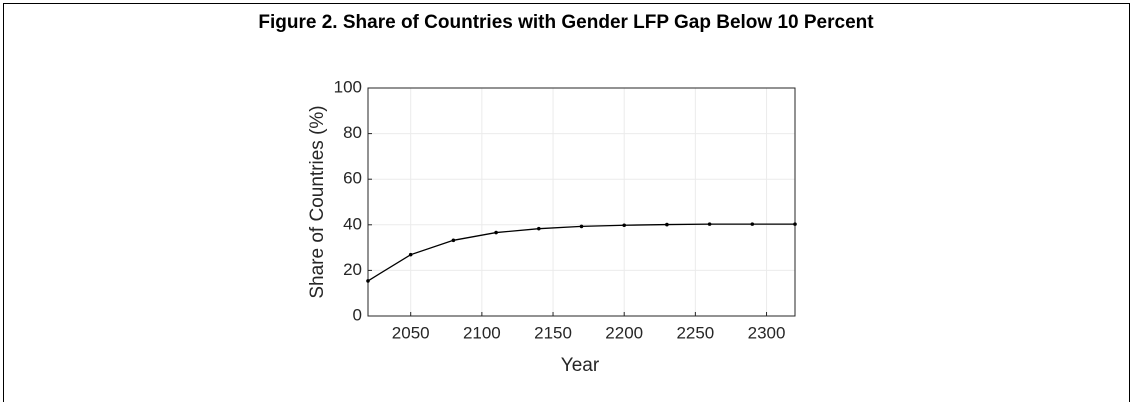 The image size is (1133, 407). Describe the element at coordinates (352, 178) in the screenshot. I see `y-tick-label: 60` at that location.